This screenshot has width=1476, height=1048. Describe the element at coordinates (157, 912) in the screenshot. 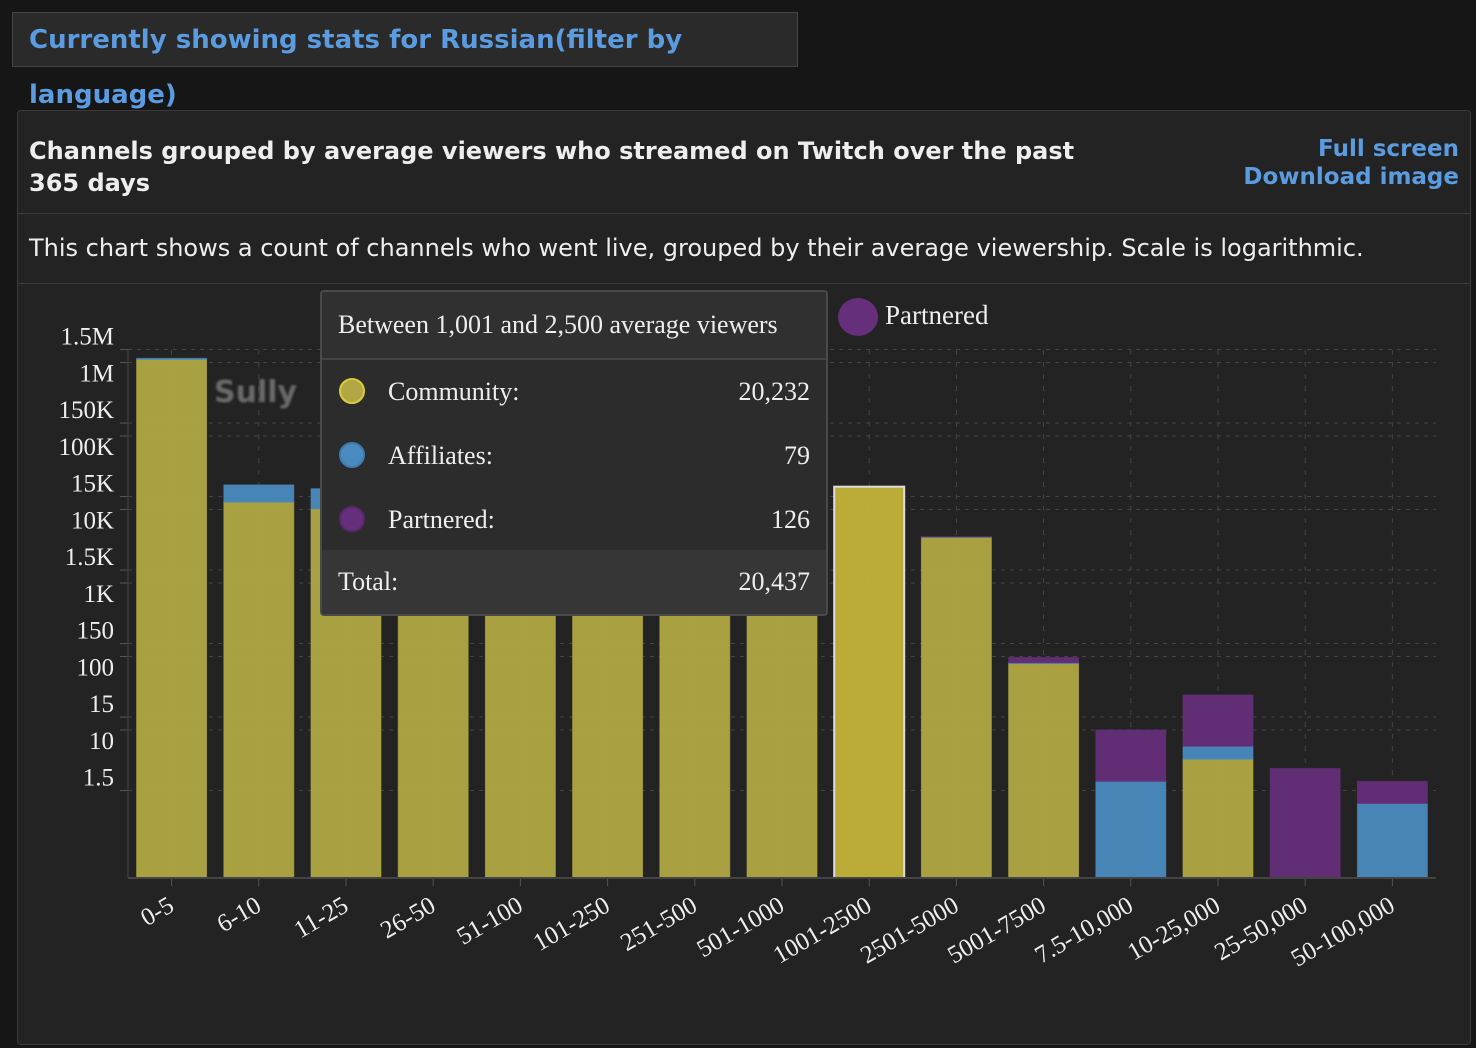

I see `x-tick-label: 0-5` at that location.